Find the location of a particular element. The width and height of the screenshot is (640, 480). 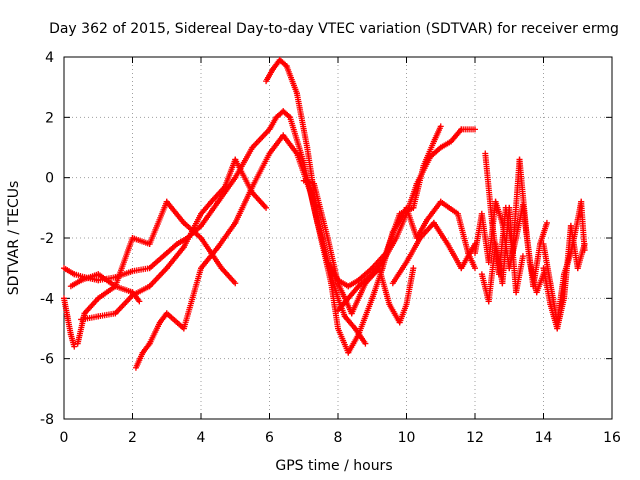

series-sat-h is located at coordinates (406, 220).